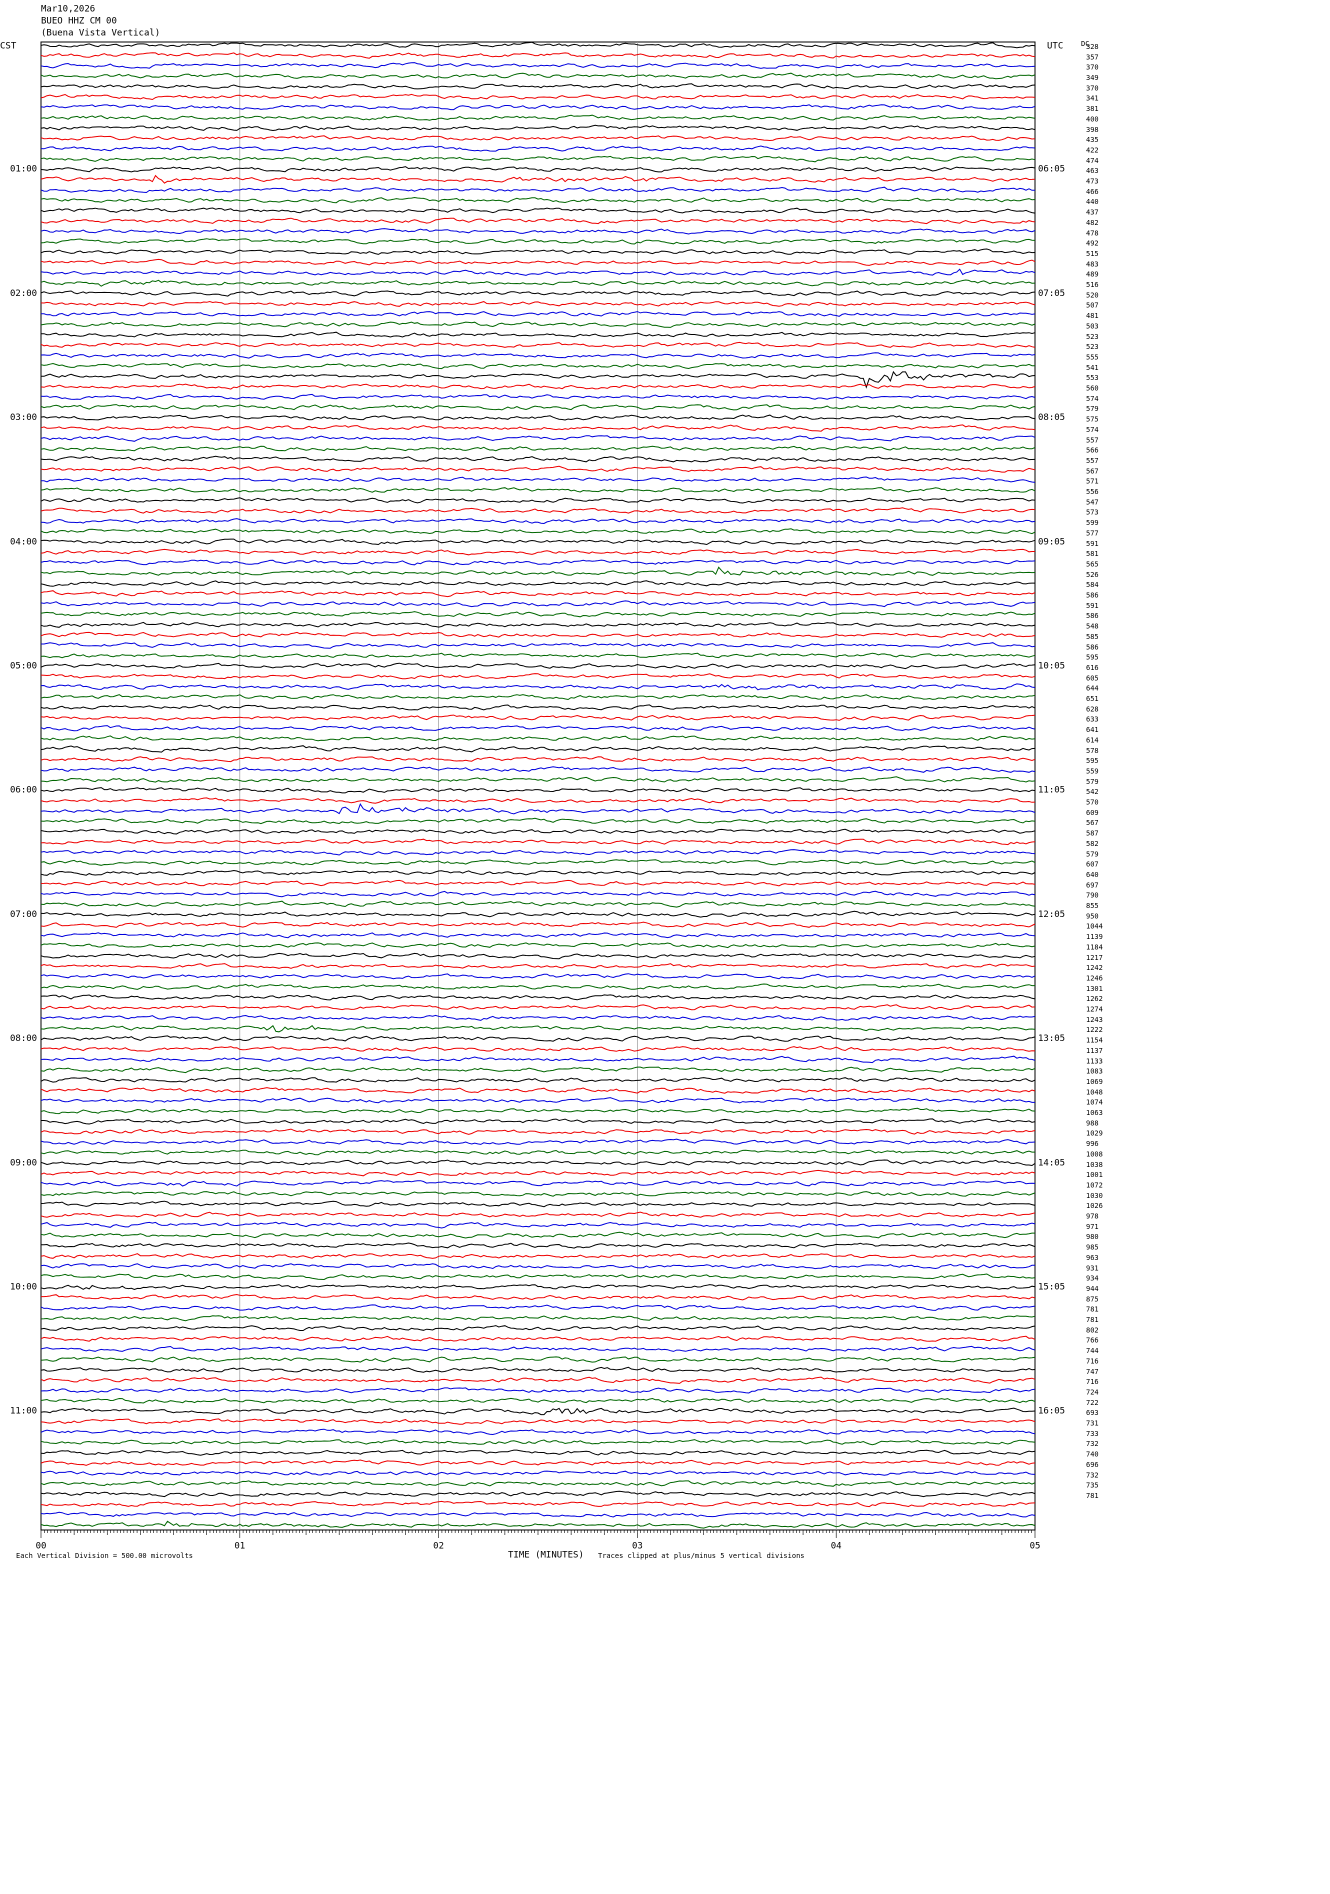  I want to click on dc-value: 542, so click(1092, 792).